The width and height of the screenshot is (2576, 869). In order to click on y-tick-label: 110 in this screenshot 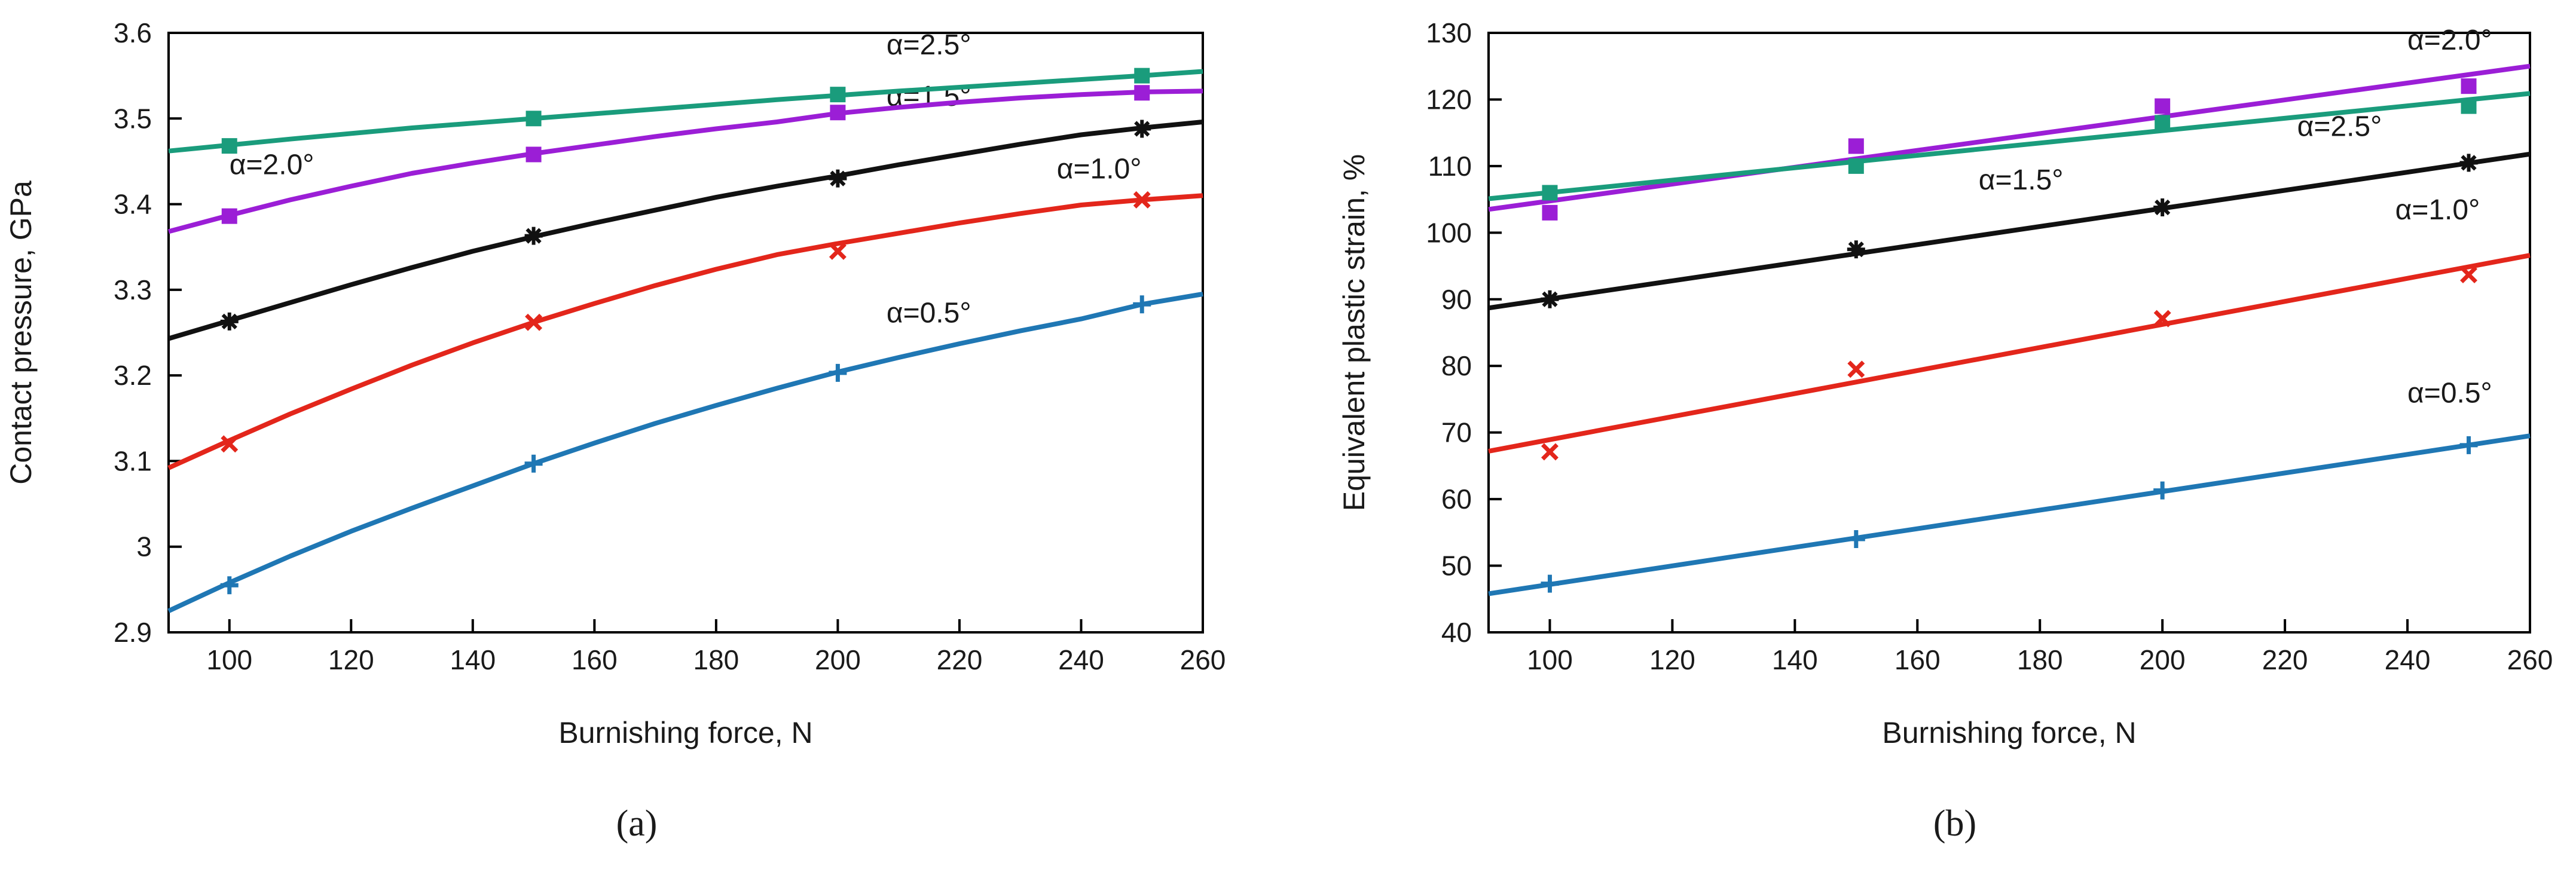, I will do `click(1450, 166)`.